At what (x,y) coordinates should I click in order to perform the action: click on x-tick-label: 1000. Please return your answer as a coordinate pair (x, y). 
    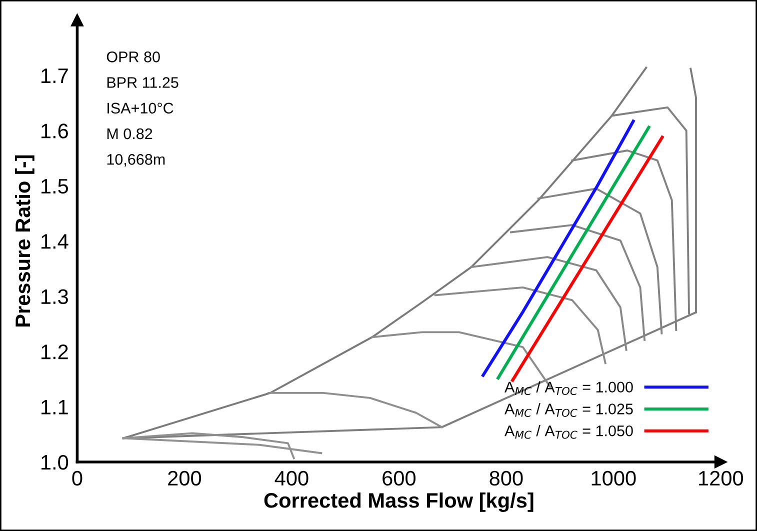
    Looking at the image, I should click on (614, 478).